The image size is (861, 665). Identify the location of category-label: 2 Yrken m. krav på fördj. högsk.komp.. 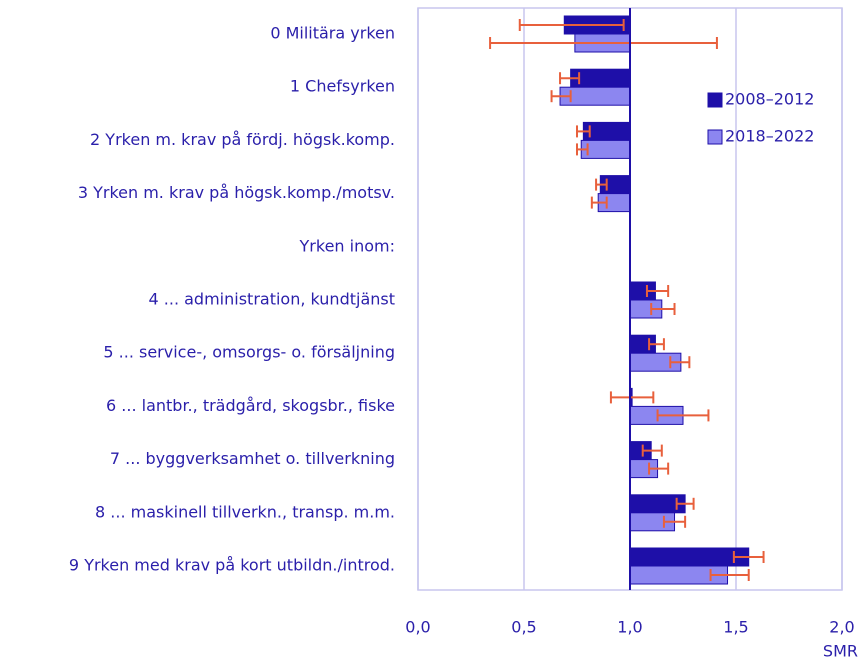
(242, 139).